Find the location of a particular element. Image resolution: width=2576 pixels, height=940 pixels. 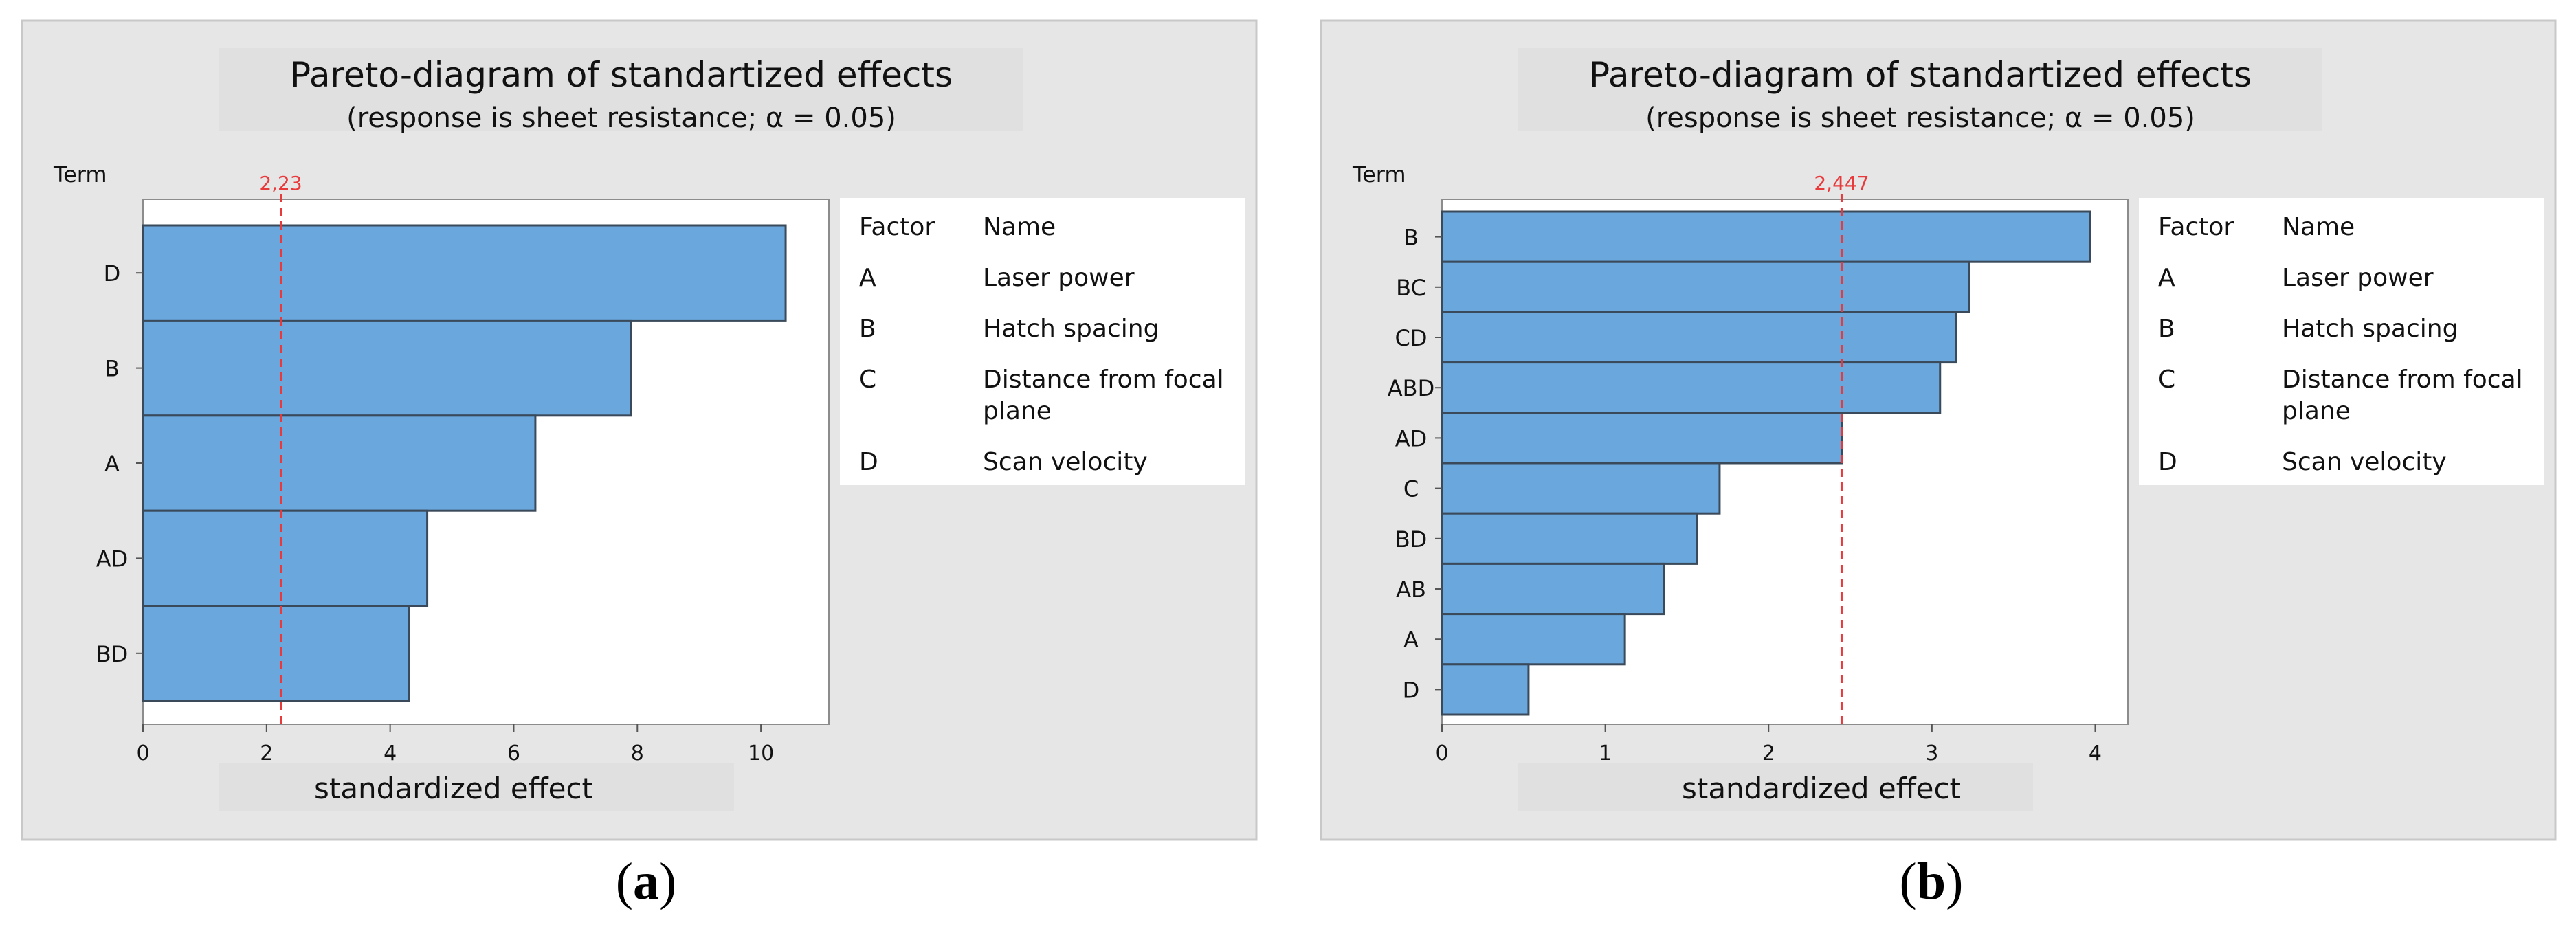

x-tick-label-1: 1 is located at coordinates (1605, 753).